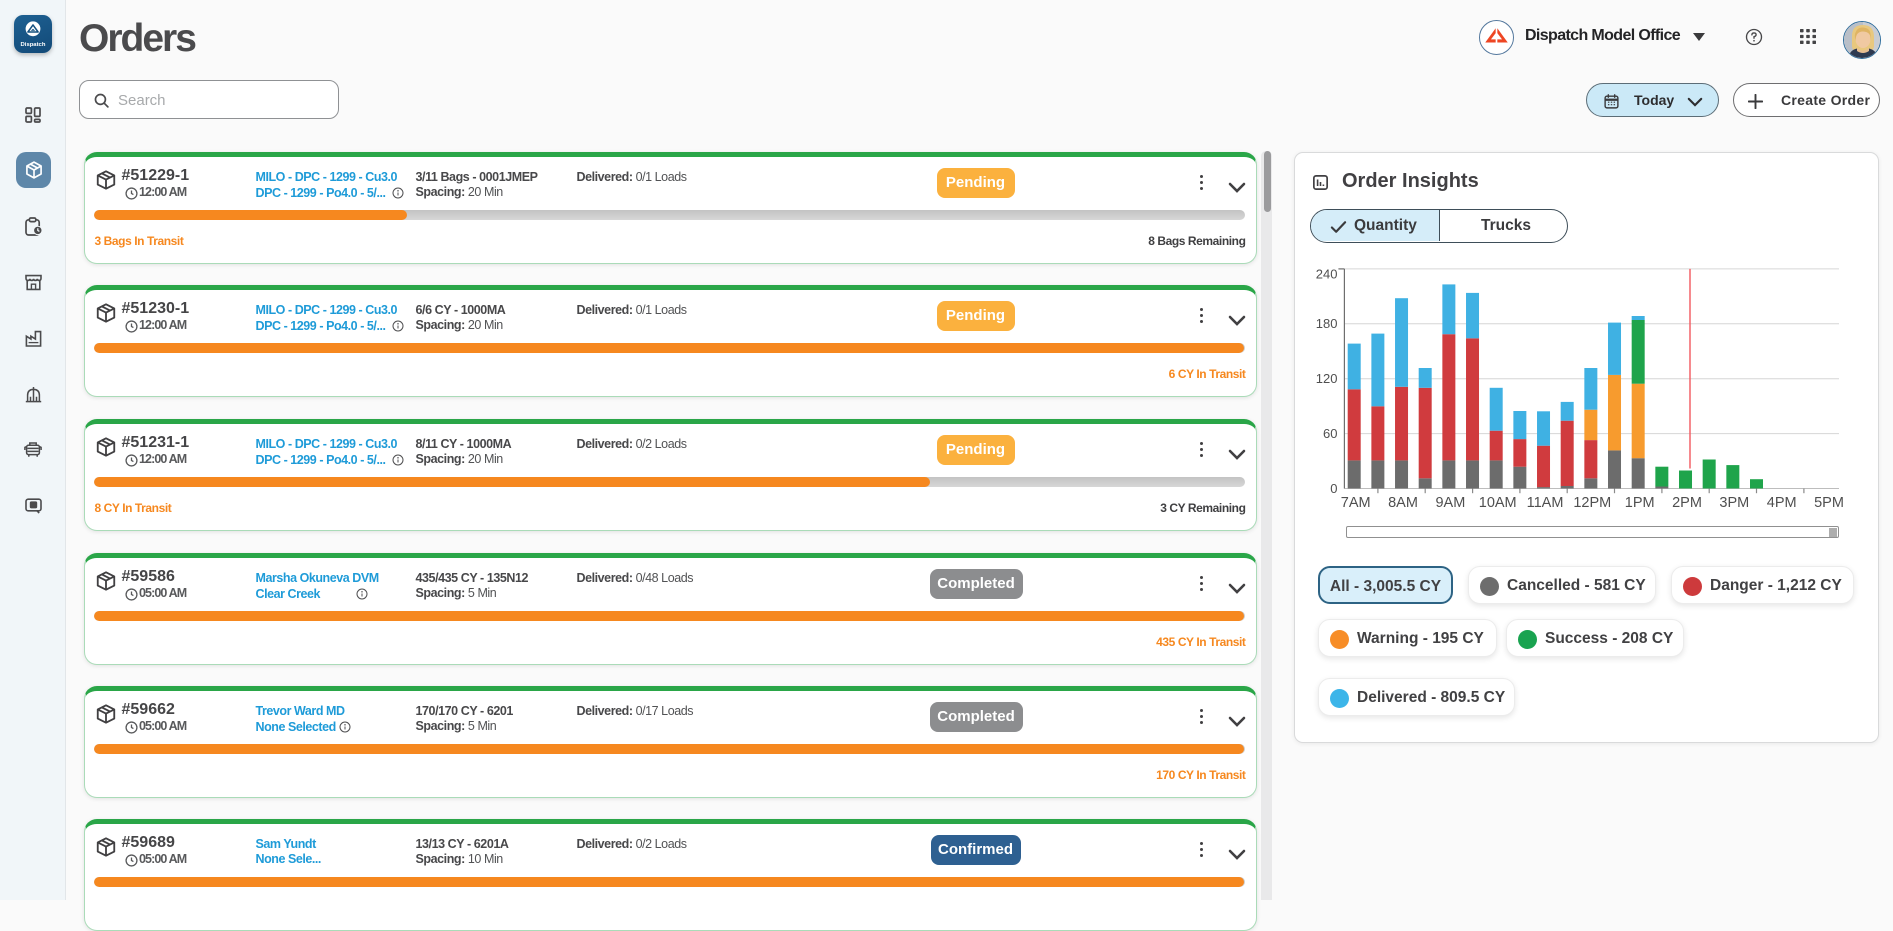 Image resolution: width=1893 pixels, height=931 pixels. What do you see at coordinates (1330, 433) in the screenshot?
I see `svg-text: 60` at bounding box center [1330, 433].